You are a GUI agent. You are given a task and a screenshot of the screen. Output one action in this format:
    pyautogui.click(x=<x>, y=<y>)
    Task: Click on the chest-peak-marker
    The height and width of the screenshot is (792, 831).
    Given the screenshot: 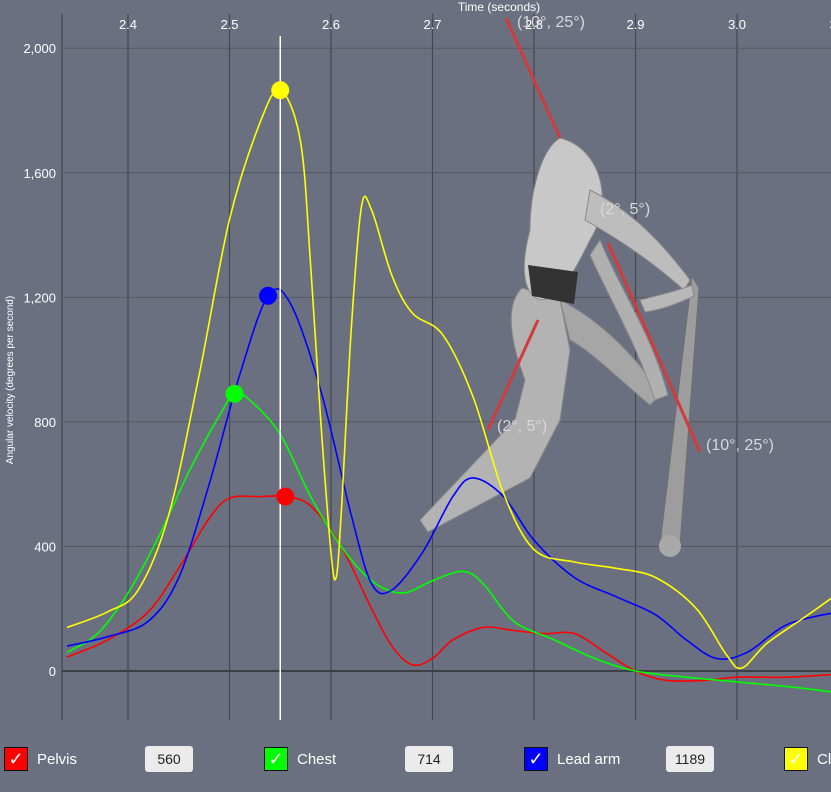 What is the action you would take?
    pyautogui.click(x=234, y=393)
    